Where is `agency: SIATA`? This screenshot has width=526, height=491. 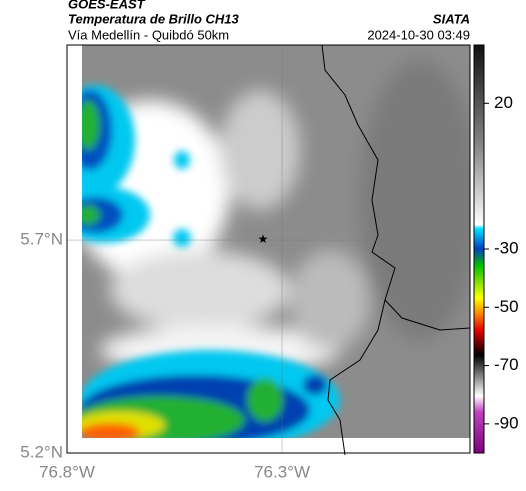 agency: SIATA is located at coordinates (451, 18).